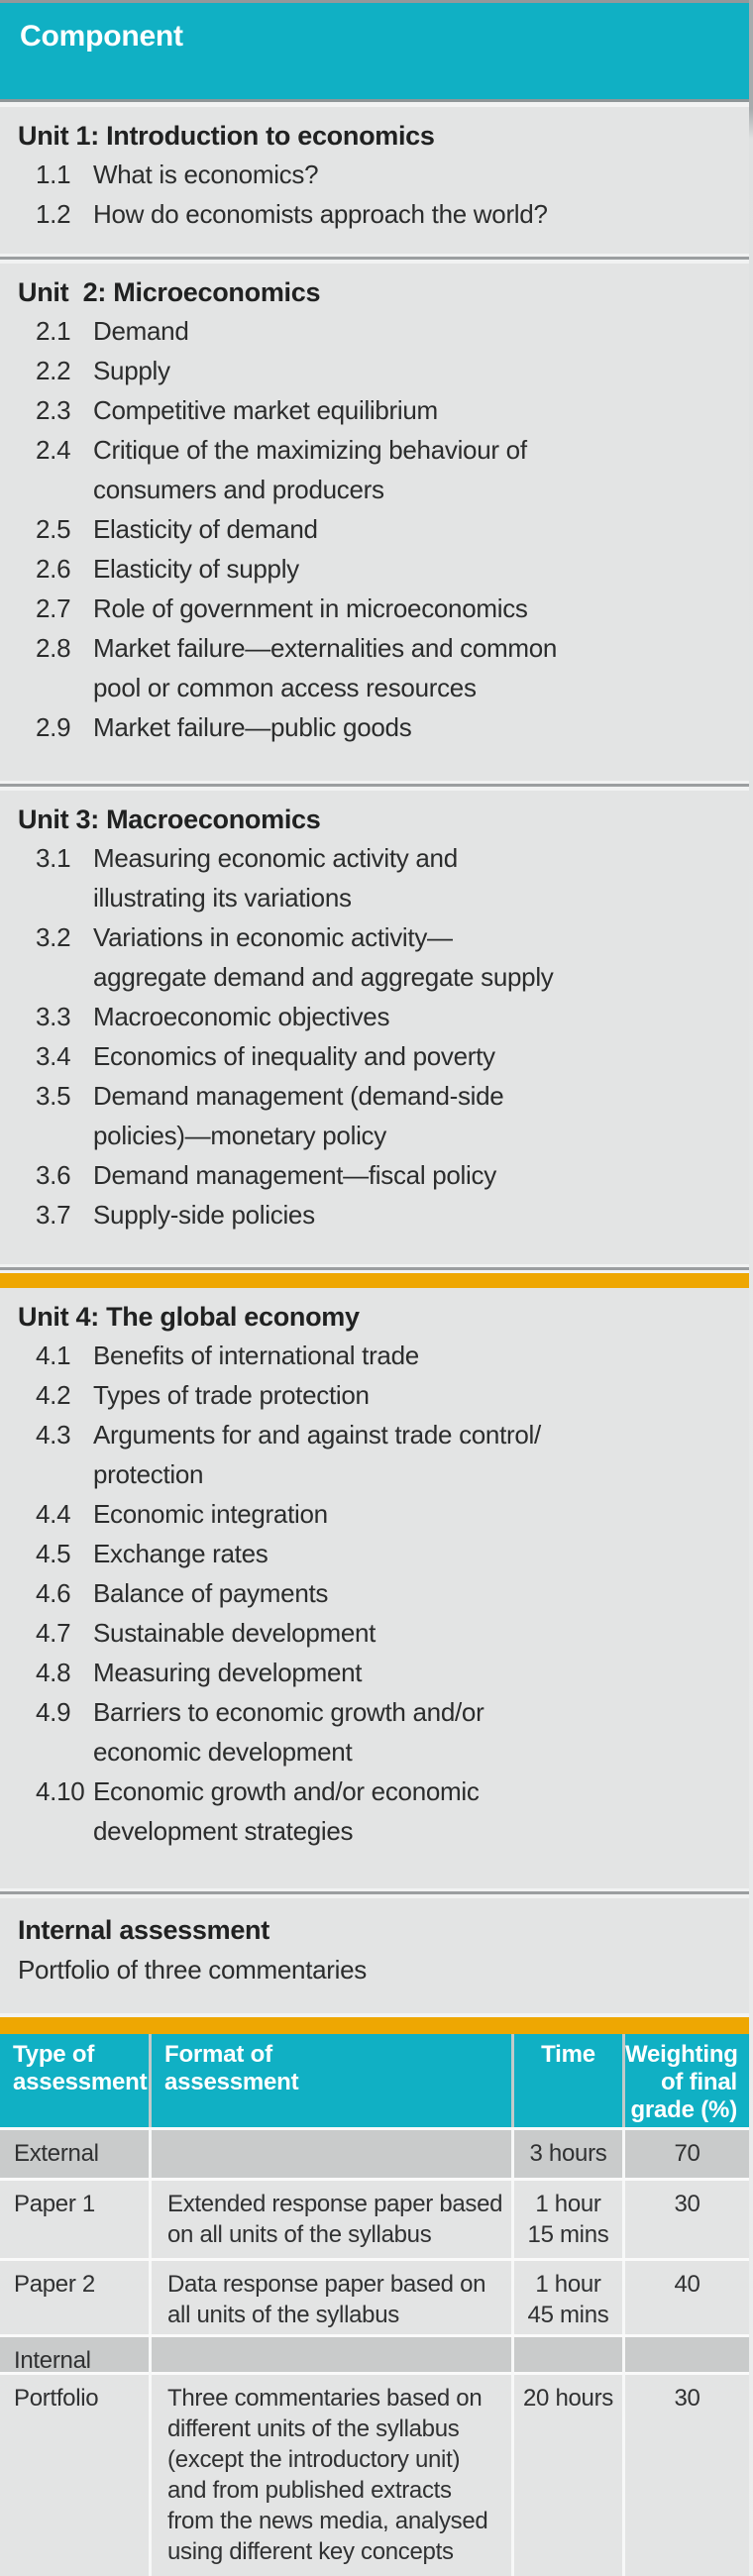 This screenshot has width=753, height=2576. What do you see at coordinates (210, 1514) in the screenshot?
I see `item-text: Economic integration` at bounding box center [210, 1514].